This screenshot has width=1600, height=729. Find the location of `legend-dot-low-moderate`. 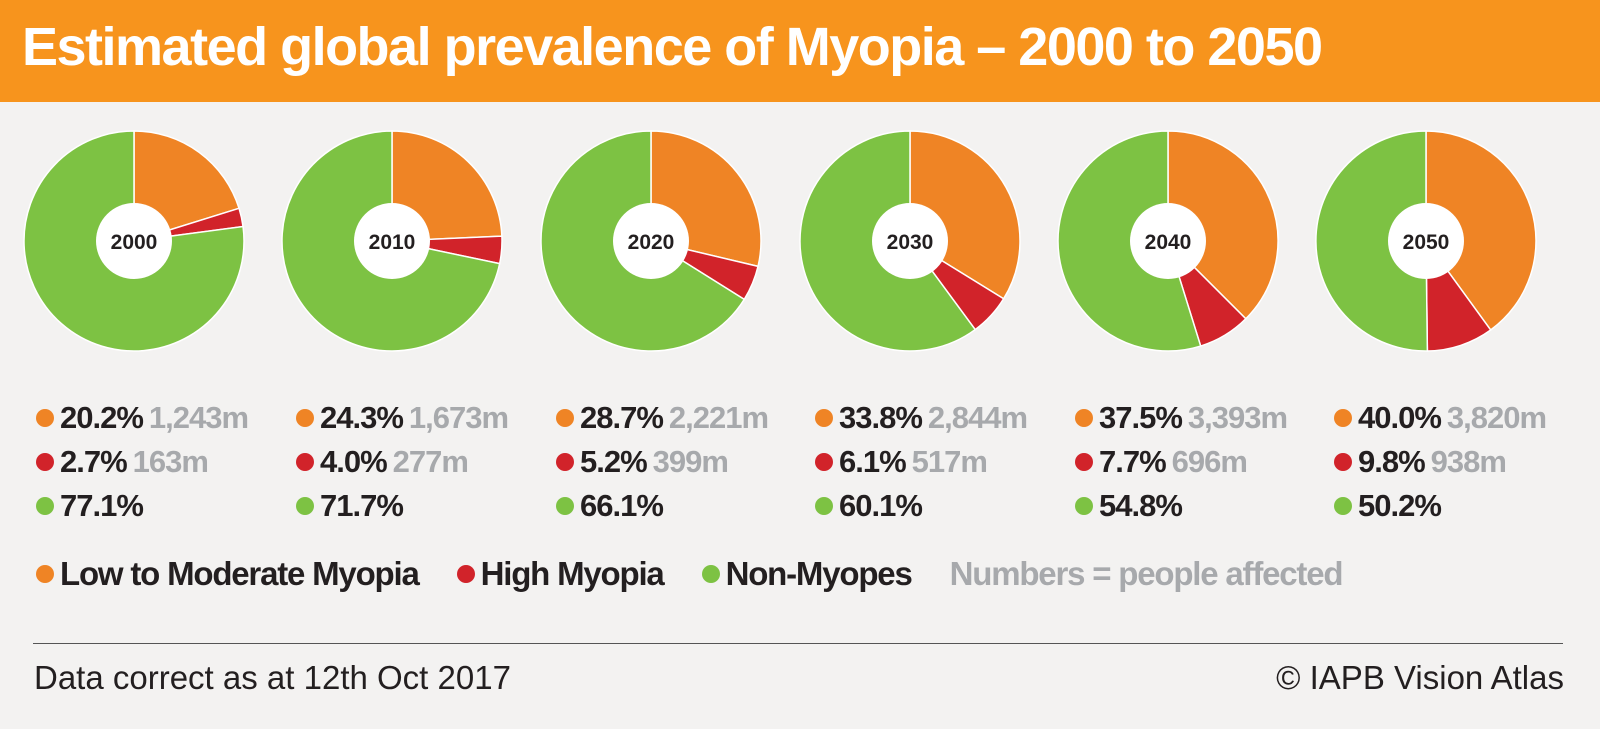

legend-dot-low-moderate is located at coordinates (45, 574).